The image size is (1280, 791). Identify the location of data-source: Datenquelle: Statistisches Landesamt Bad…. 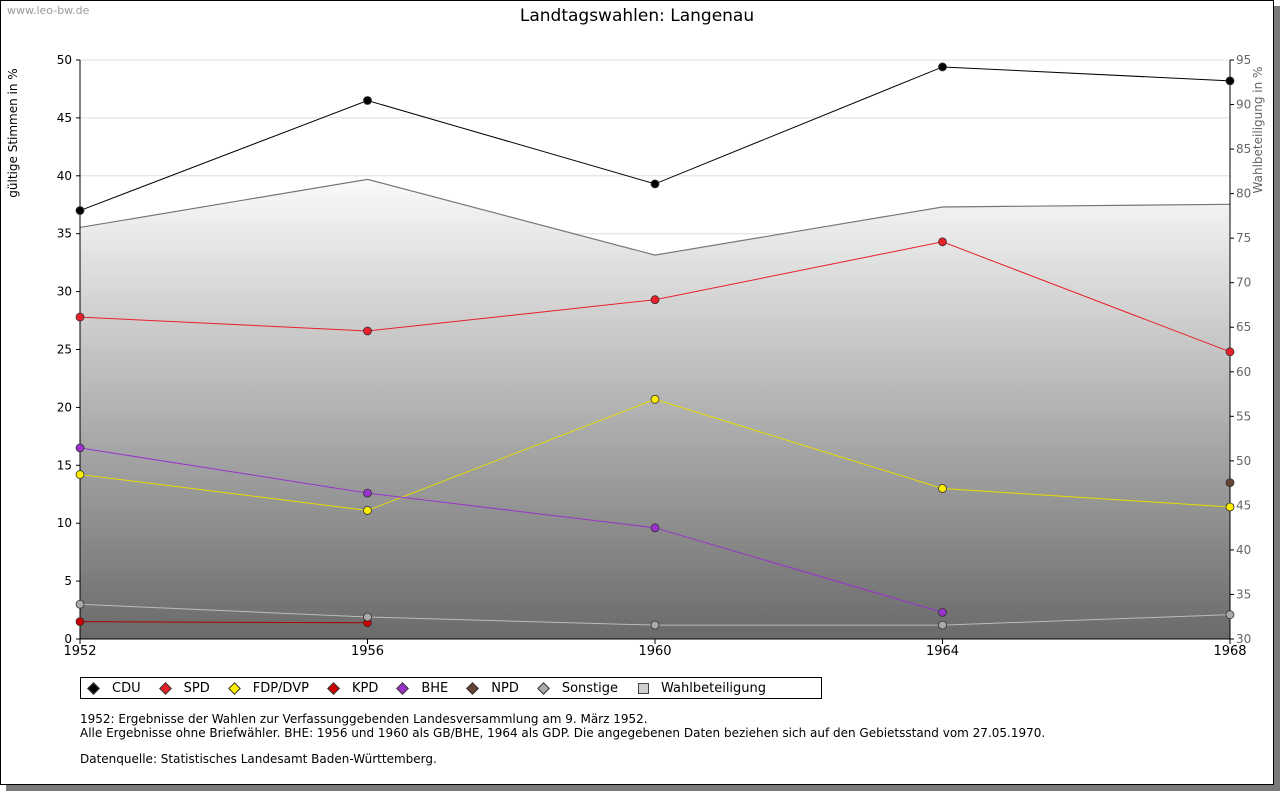
(258, 759).